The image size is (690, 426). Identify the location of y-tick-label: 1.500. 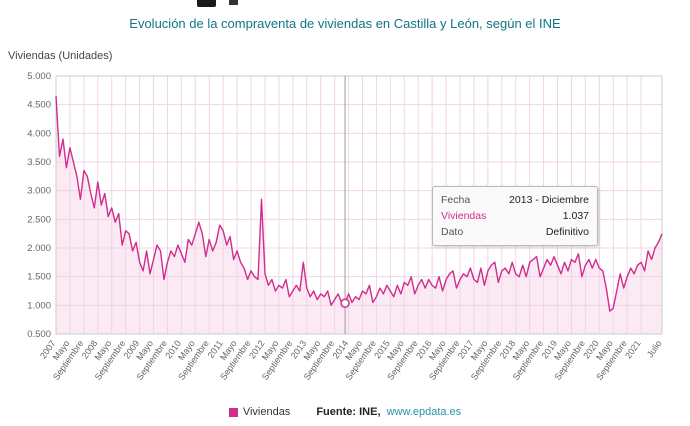
(39, 277).